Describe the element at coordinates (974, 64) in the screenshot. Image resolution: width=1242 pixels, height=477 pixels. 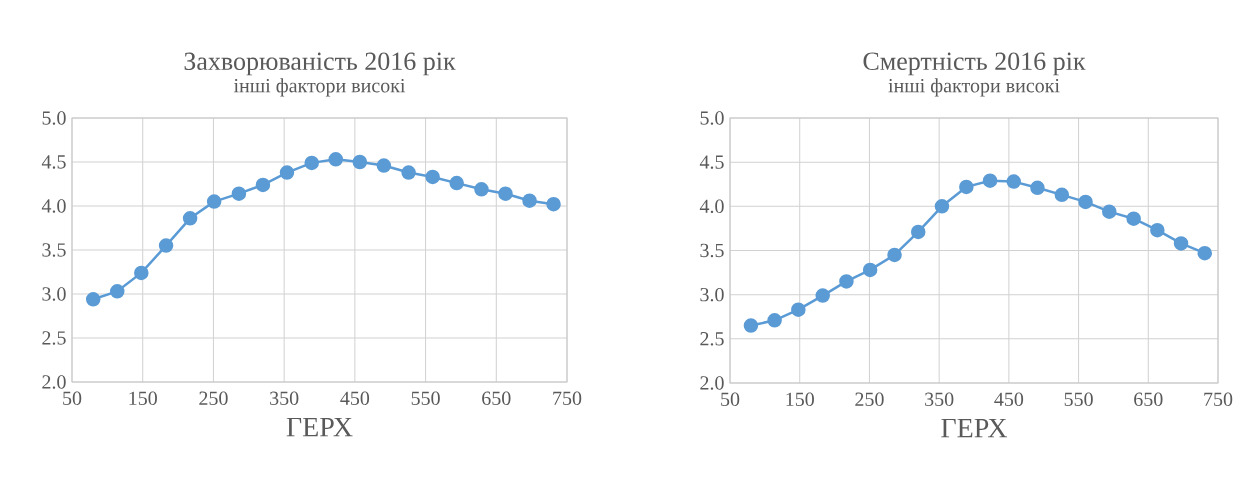
I see `chart-title: Смертність 2016 рік` at that location.